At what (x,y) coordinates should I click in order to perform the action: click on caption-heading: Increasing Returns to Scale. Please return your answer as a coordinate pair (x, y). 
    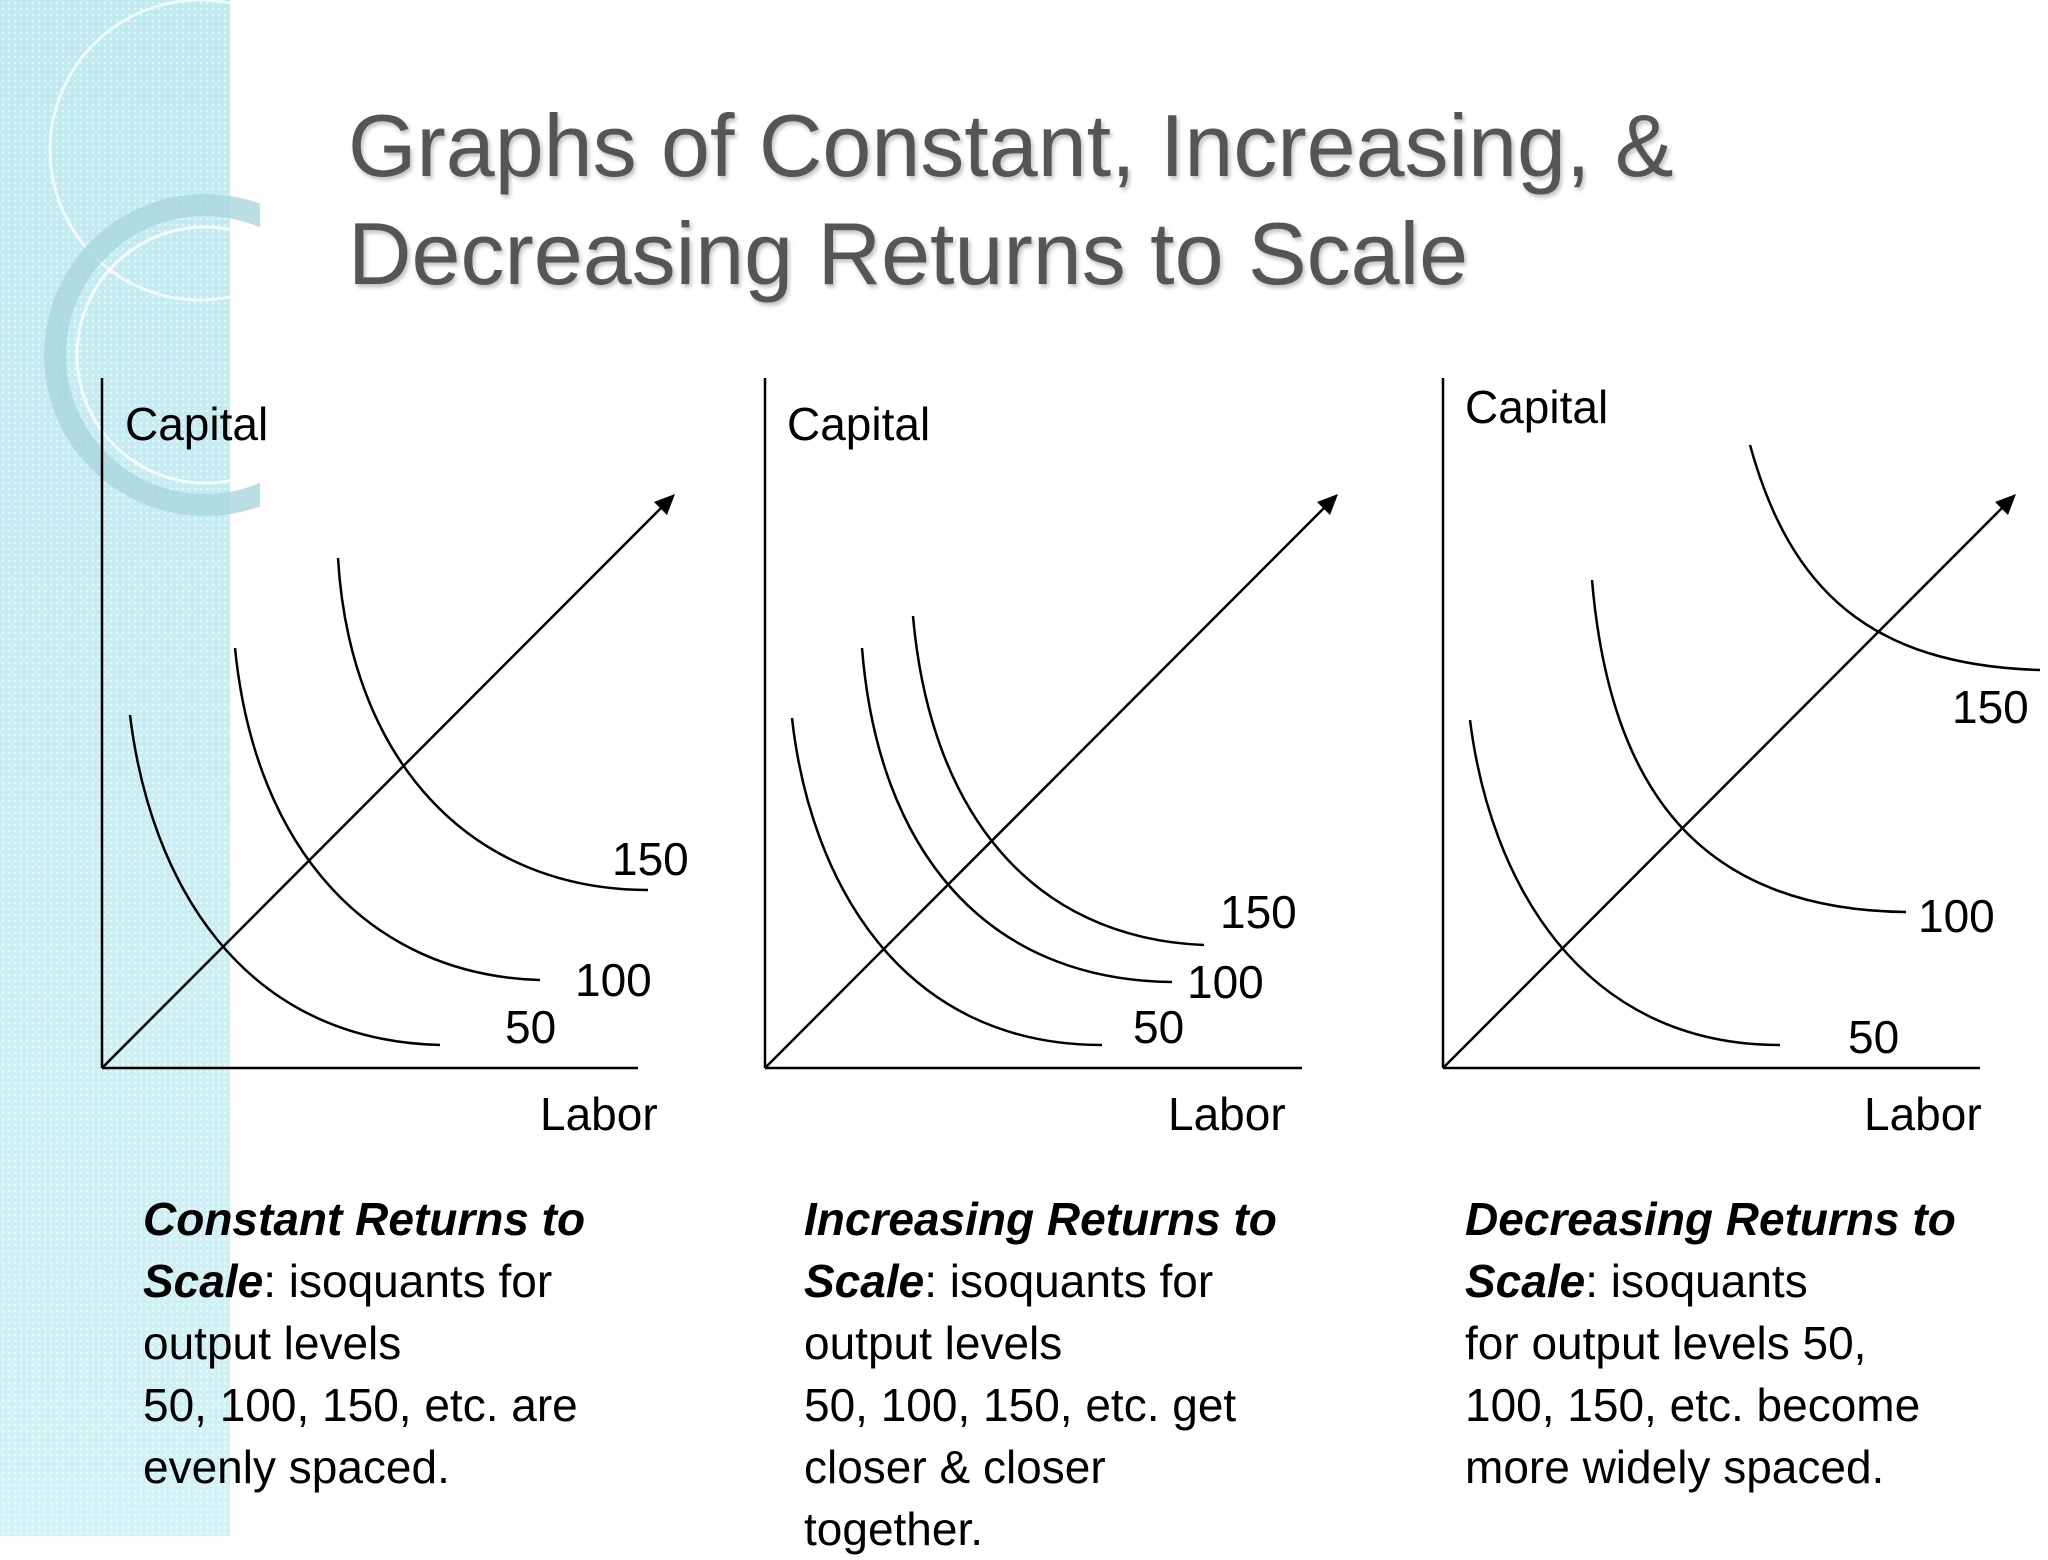
    Looking at the image, I should click on (1040, 1250).